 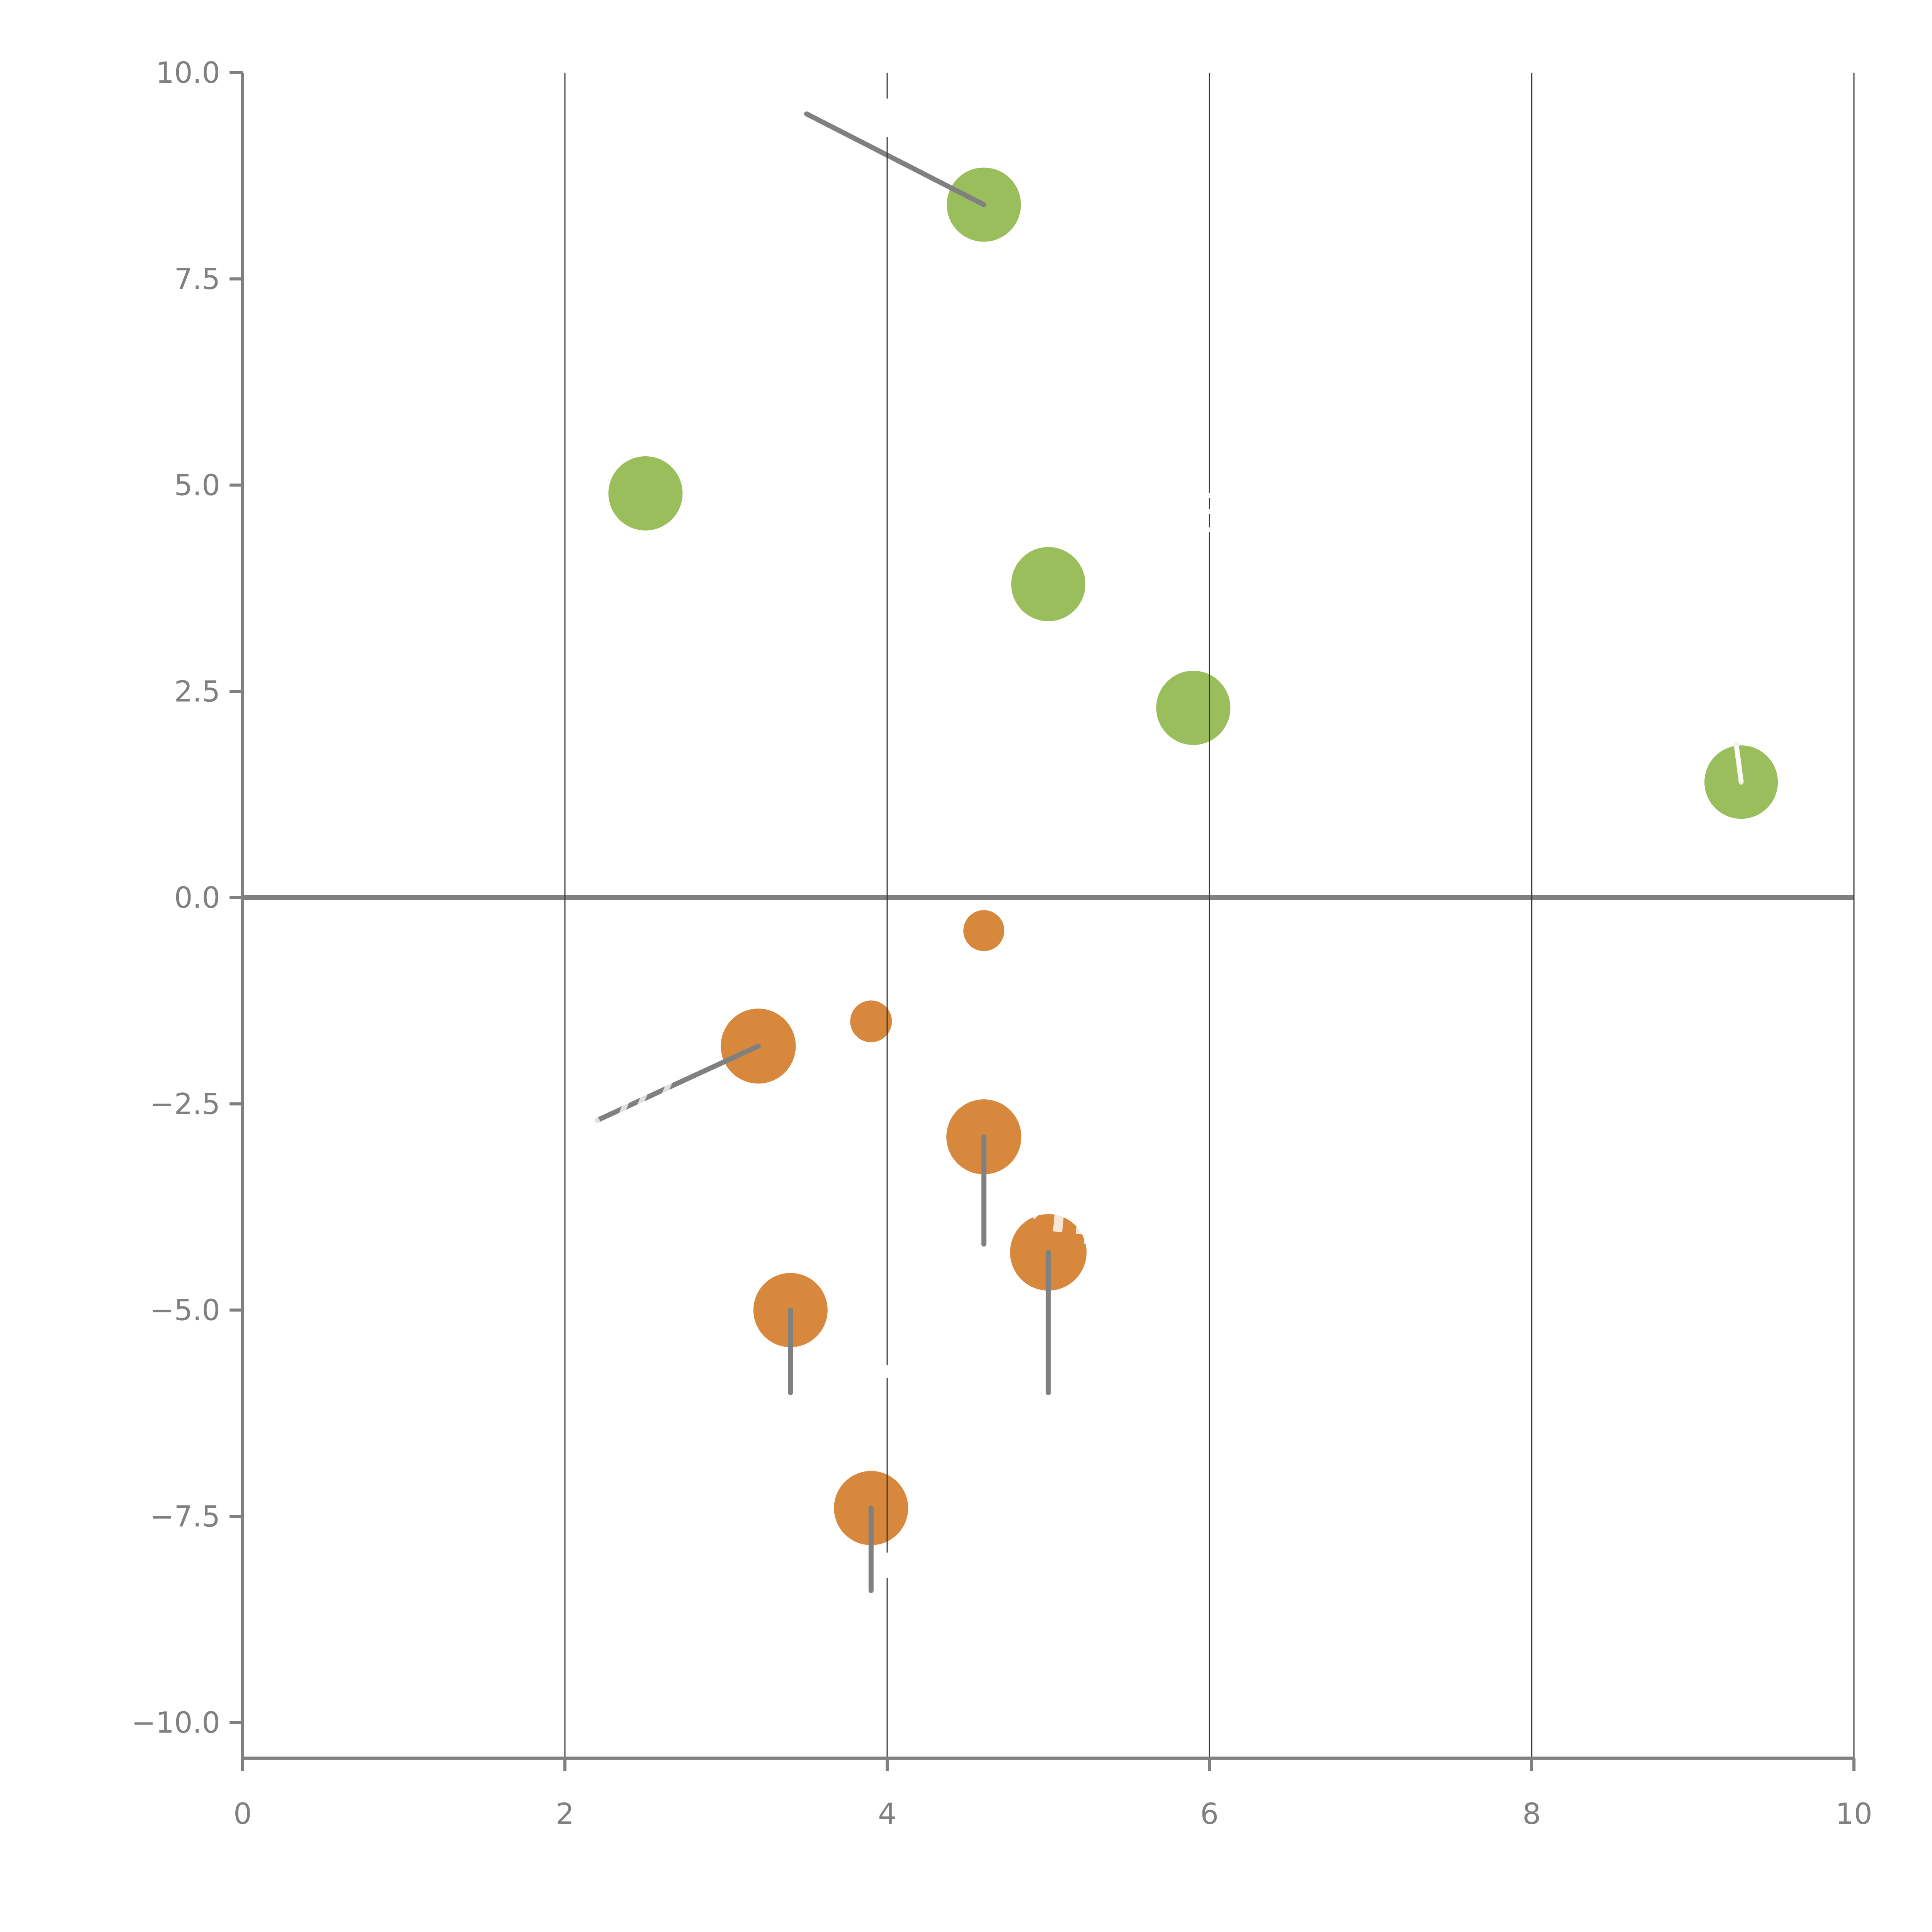 I want to click on x-tick-label: 0, so click(x=243, y=1814).